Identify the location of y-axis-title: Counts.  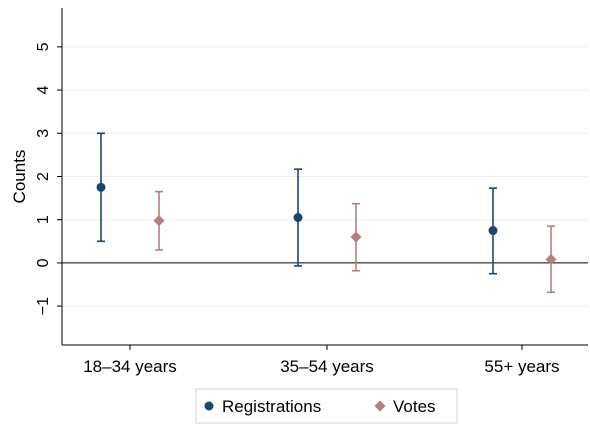
(19, 177).